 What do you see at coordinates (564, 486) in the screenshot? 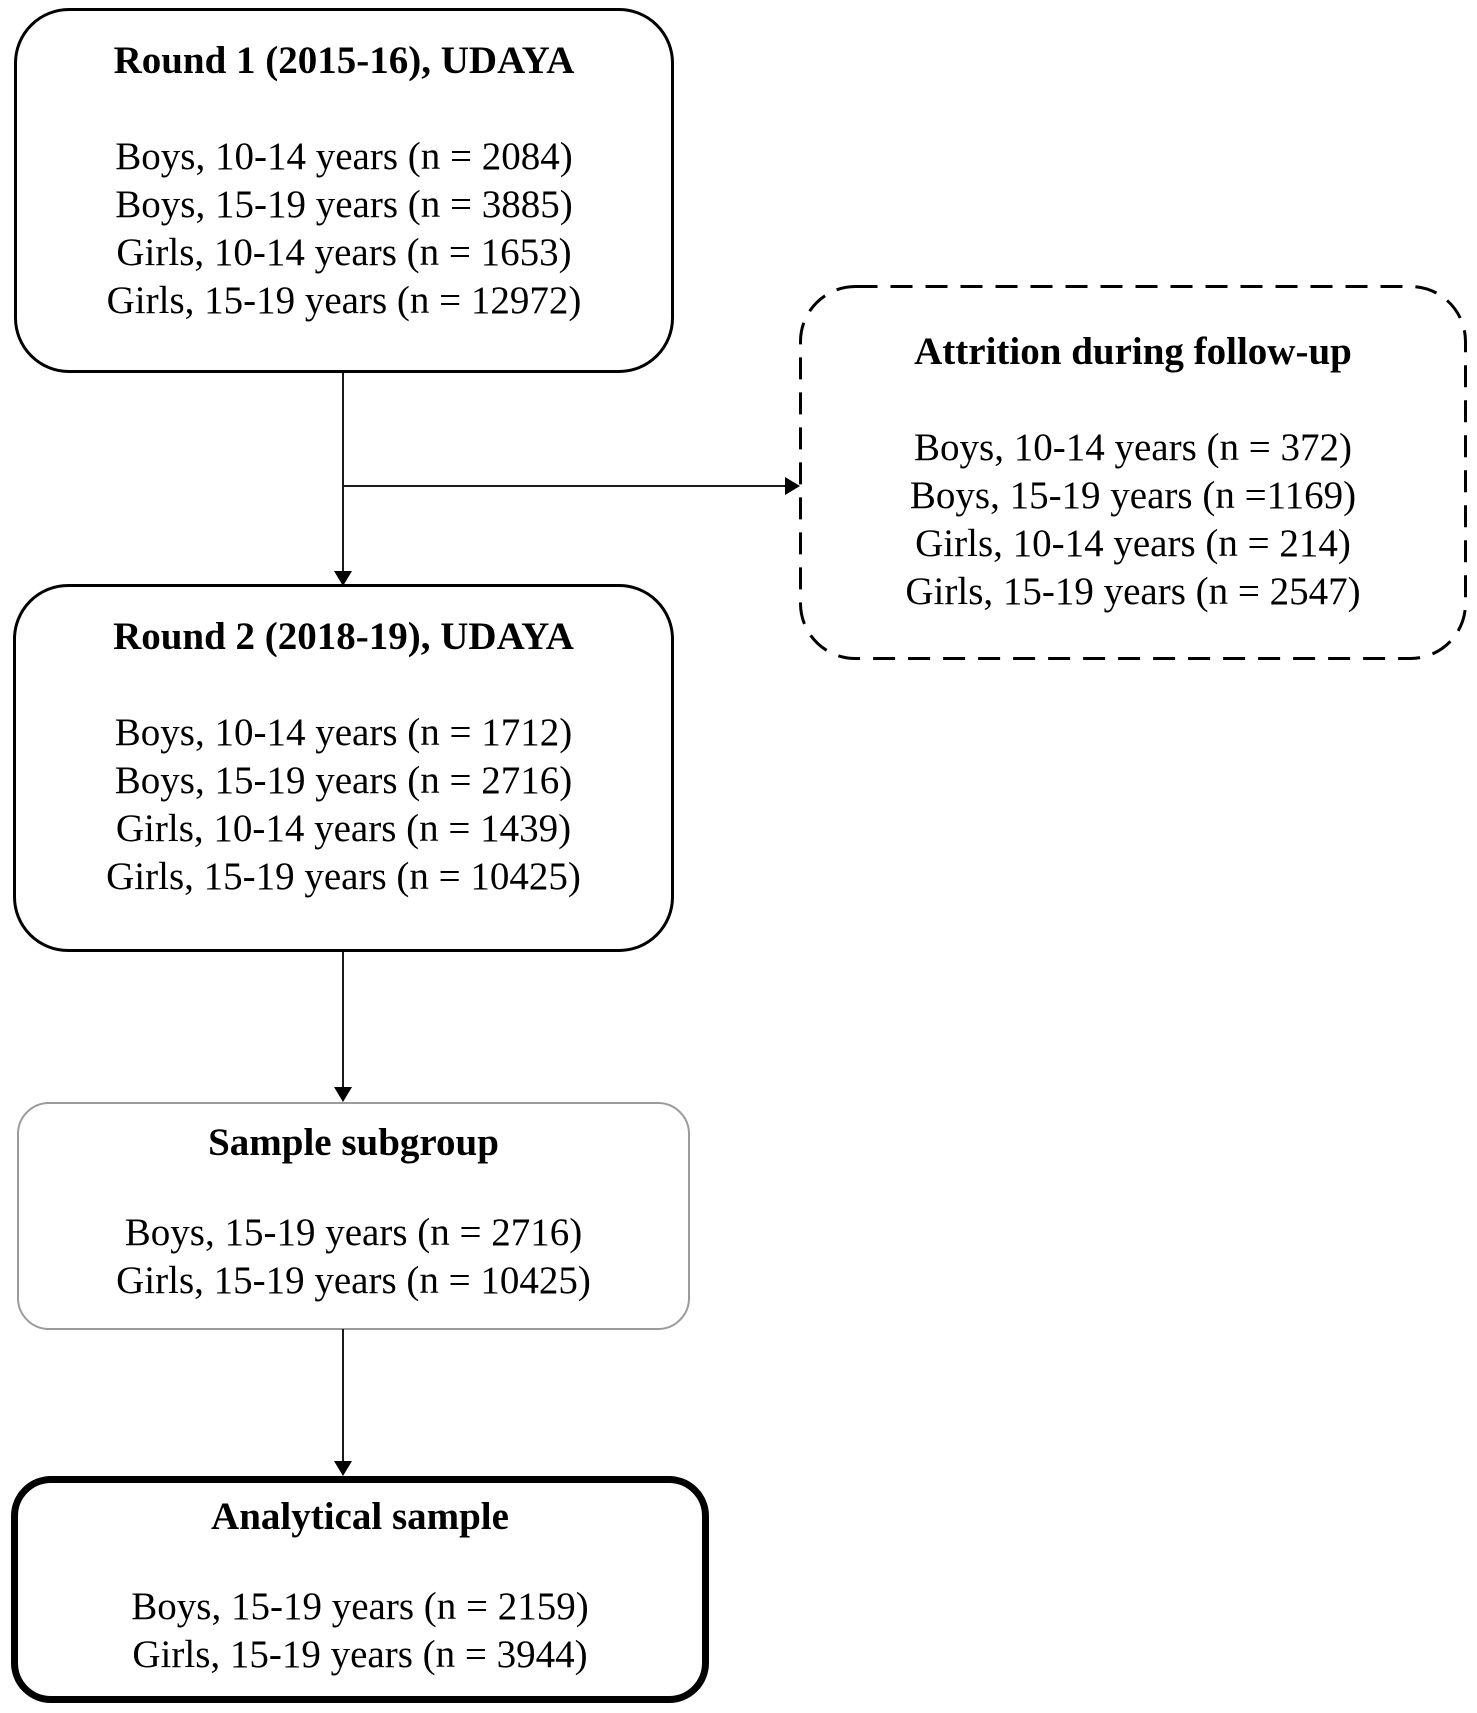
I see `connector-branch-to-attrition` at bounding box center [564, 486].